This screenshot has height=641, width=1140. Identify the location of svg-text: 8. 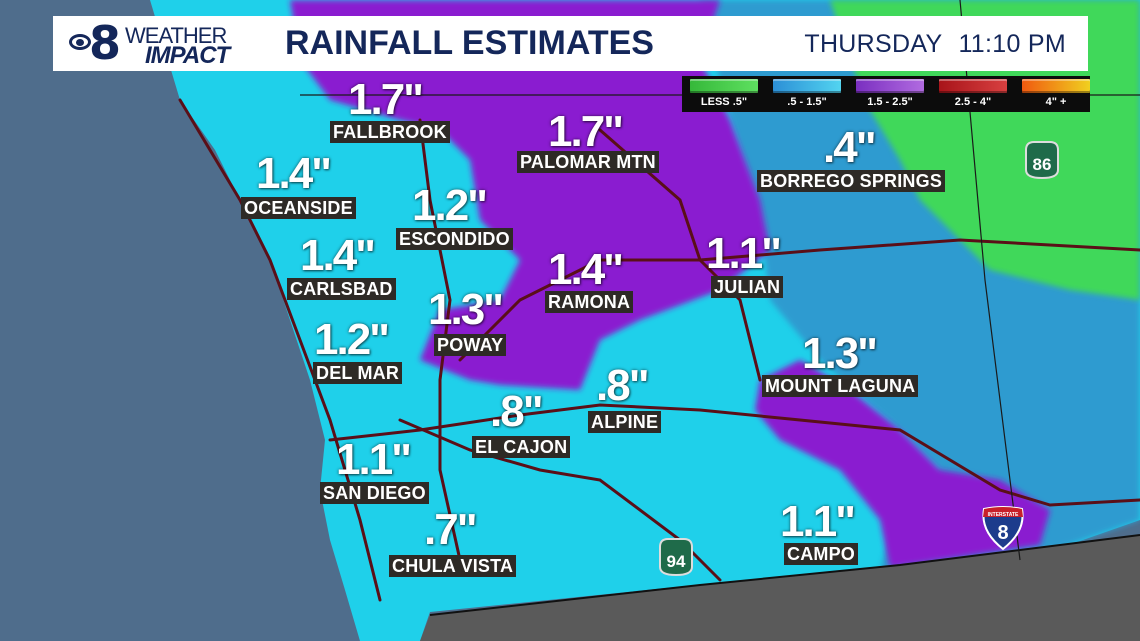
(1002, 533).